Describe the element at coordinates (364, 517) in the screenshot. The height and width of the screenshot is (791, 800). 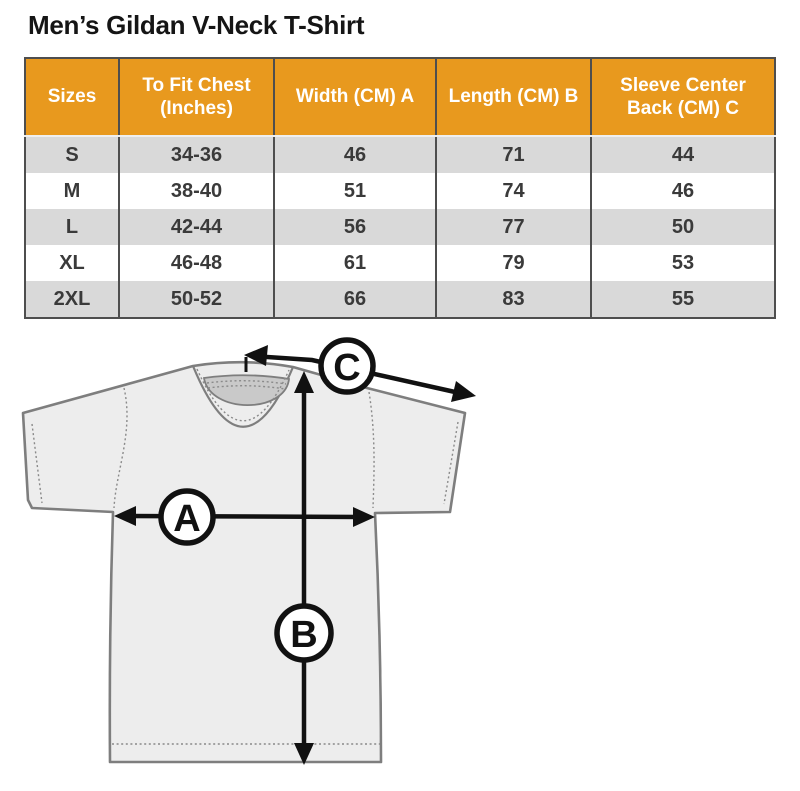
I see `width-arrowhead-right` at that location.